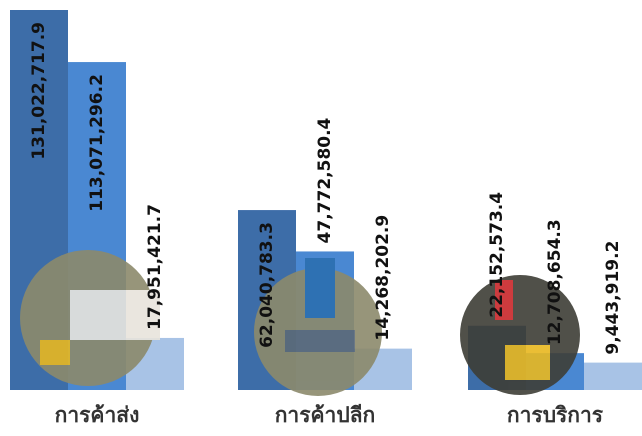  Describe the element at coordinates (504, 300) in the screenshot. I see `door` at that location.